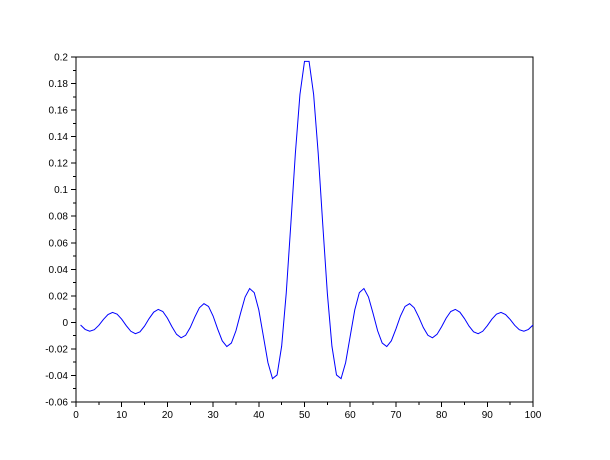 Image resolution: width=610 pixels, height=460 pixels. What do you see at coordinates (61, 58) in the screenshot?
I see `y-tick-label: 0.2` at bounding box center [61, 58].